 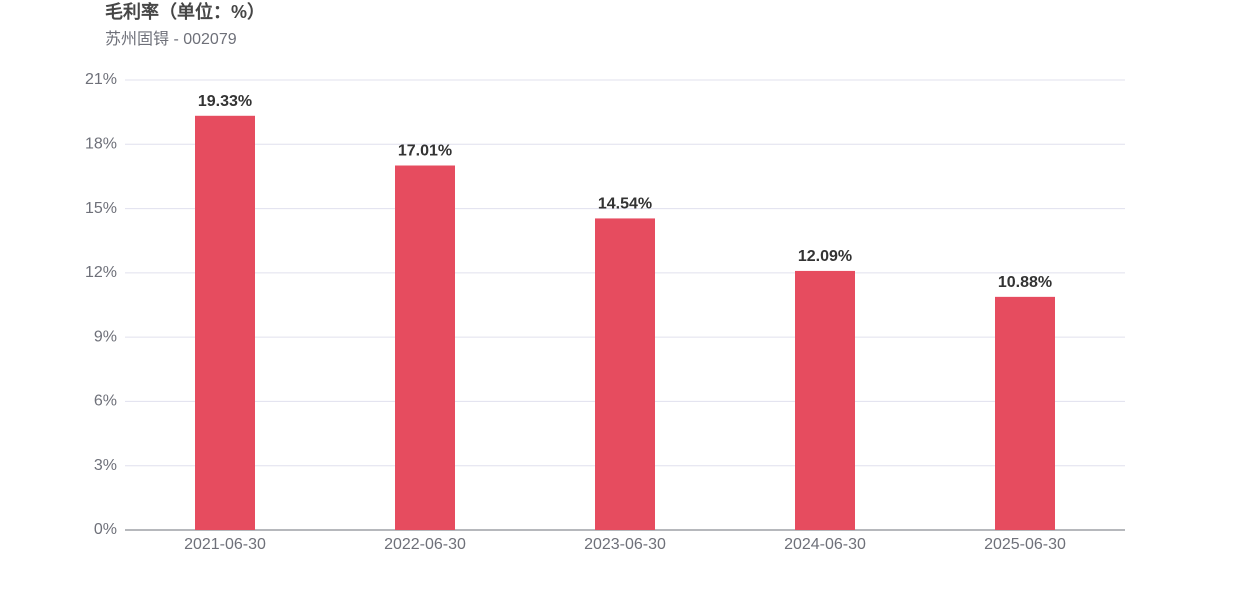 I want to click on y-tick-label: 6%, so click(x=105, y=401).